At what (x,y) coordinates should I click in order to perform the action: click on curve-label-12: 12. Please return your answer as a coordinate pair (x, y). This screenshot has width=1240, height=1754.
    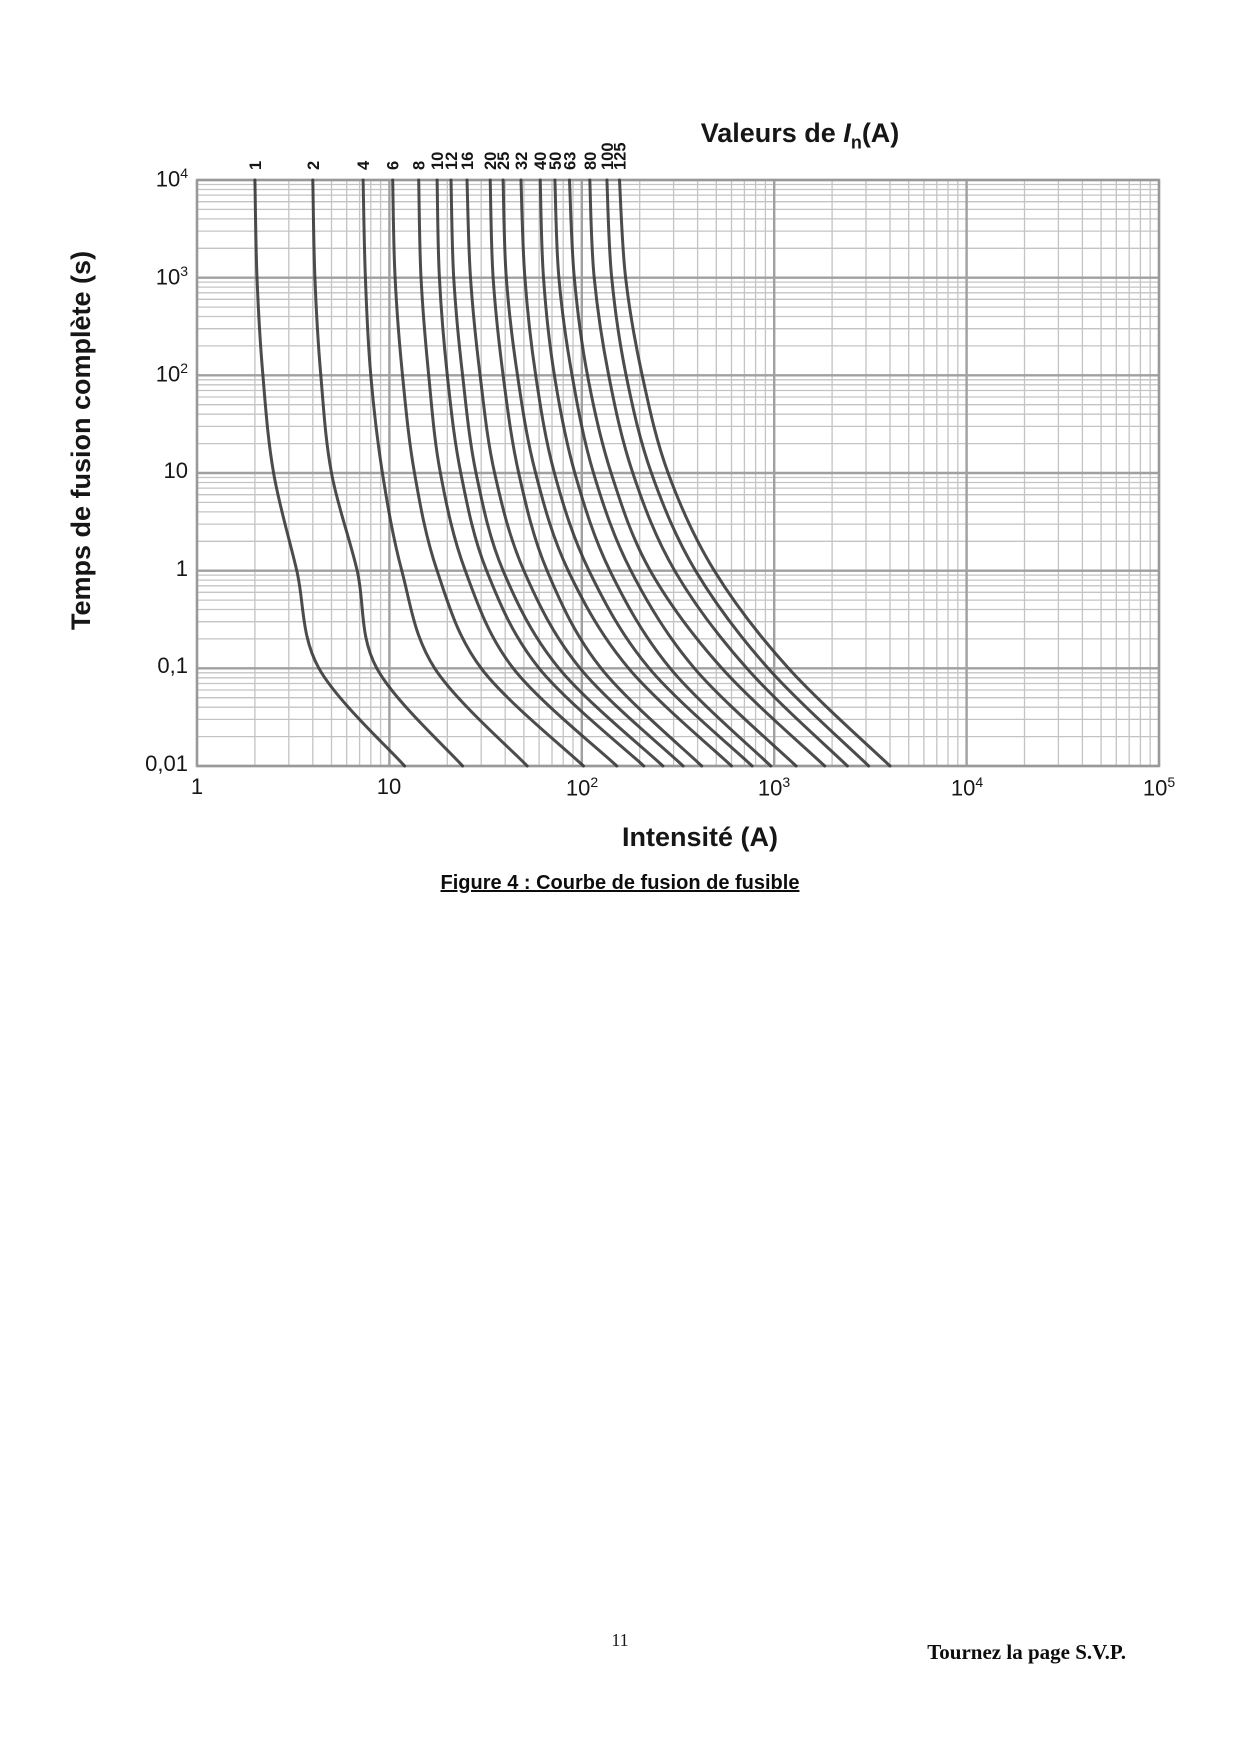
    Looking at the image, I should click on (452, 161).